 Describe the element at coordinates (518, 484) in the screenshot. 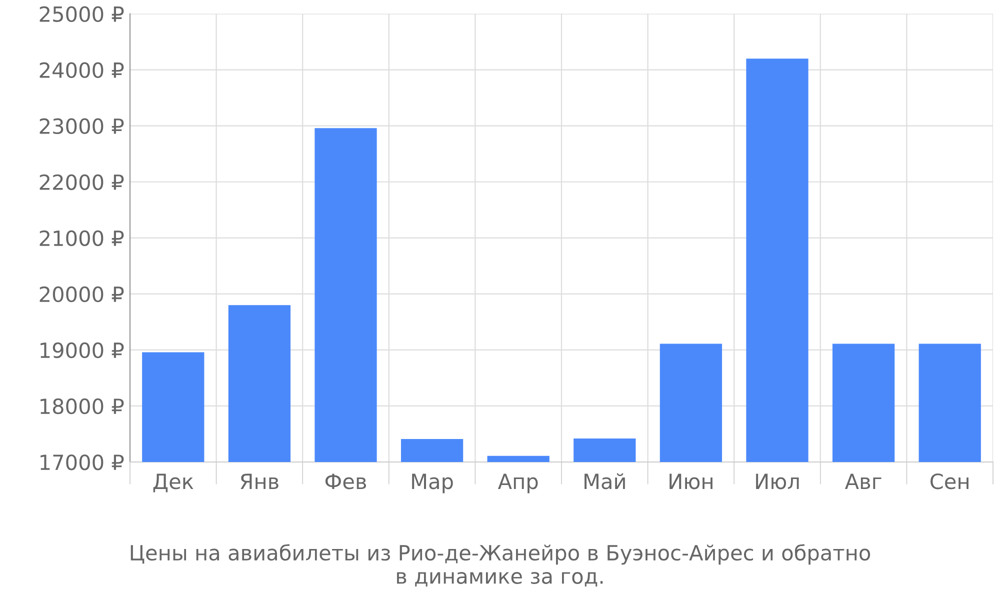

I see `x-tick-label: Апр` at that location.